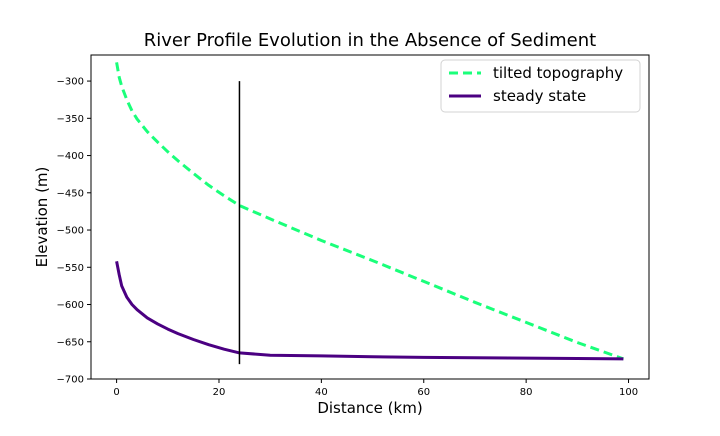 Image resolution: width=720 pixels, height=436 pixels. I want to click on x-tick-label: 0, so click(116, 392).